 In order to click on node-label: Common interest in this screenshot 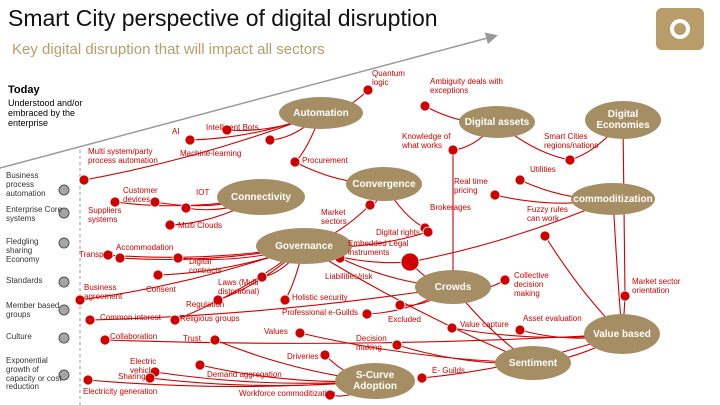, I will do `click(130, 317)`.